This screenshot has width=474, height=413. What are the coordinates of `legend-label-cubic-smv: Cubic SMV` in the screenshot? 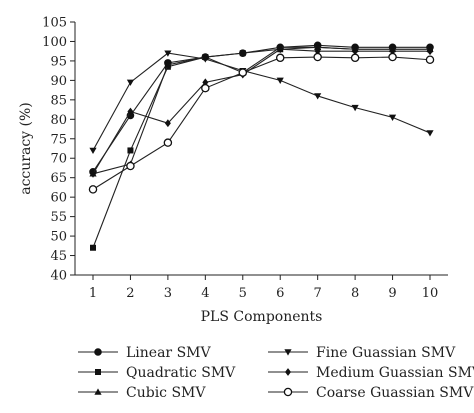 It's located at (166, 393).